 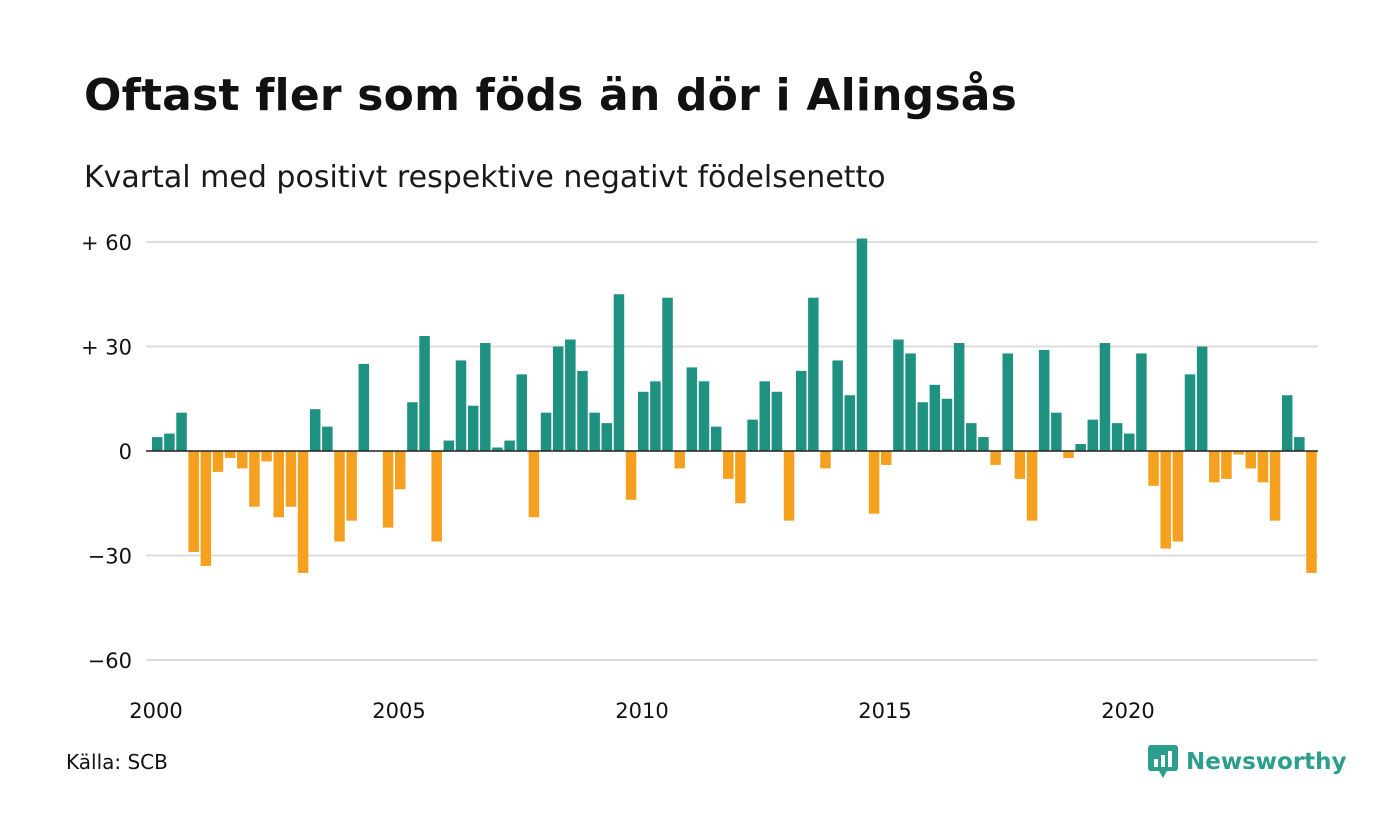 What do you see at coordinates (110, 661) in the screenshot?
I see `y-tick-label: −60` at bounding box center [110, 661].